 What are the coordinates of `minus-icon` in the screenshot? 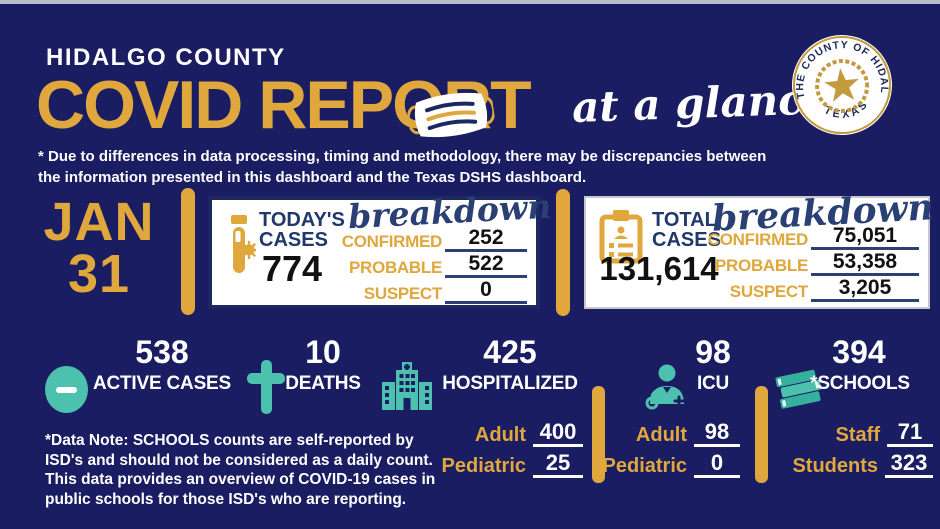 It's located at (66, 390).